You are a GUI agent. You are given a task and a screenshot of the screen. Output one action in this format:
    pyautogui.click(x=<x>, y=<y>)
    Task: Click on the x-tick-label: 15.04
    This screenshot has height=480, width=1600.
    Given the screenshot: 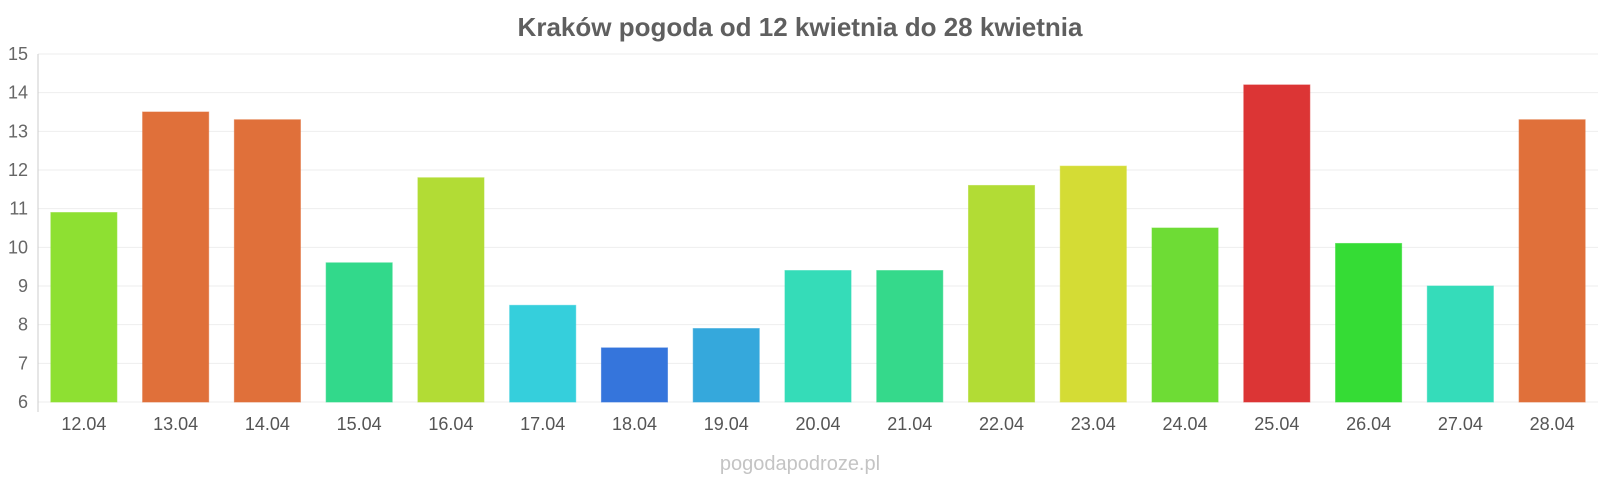 What is the action you would take?
    pyautogui.click(x=359, y=424)
    